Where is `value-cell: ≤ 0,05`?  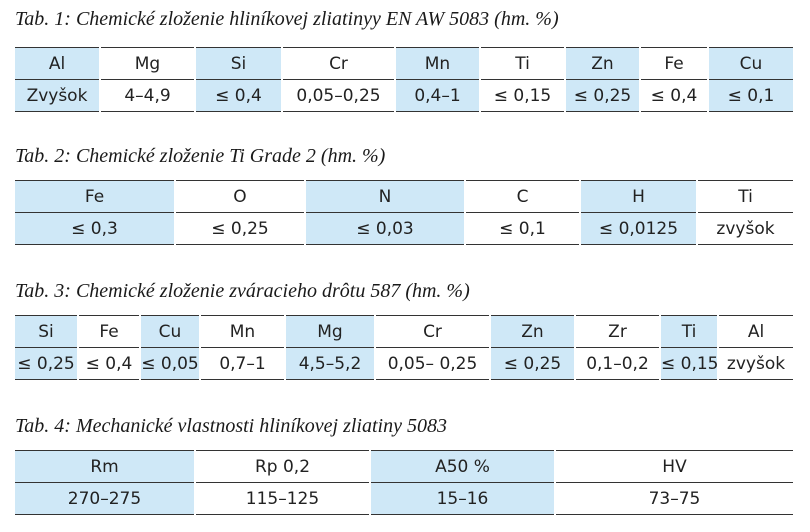
value-cell: ≤ 0,05 is located at coordinates (169, 363).